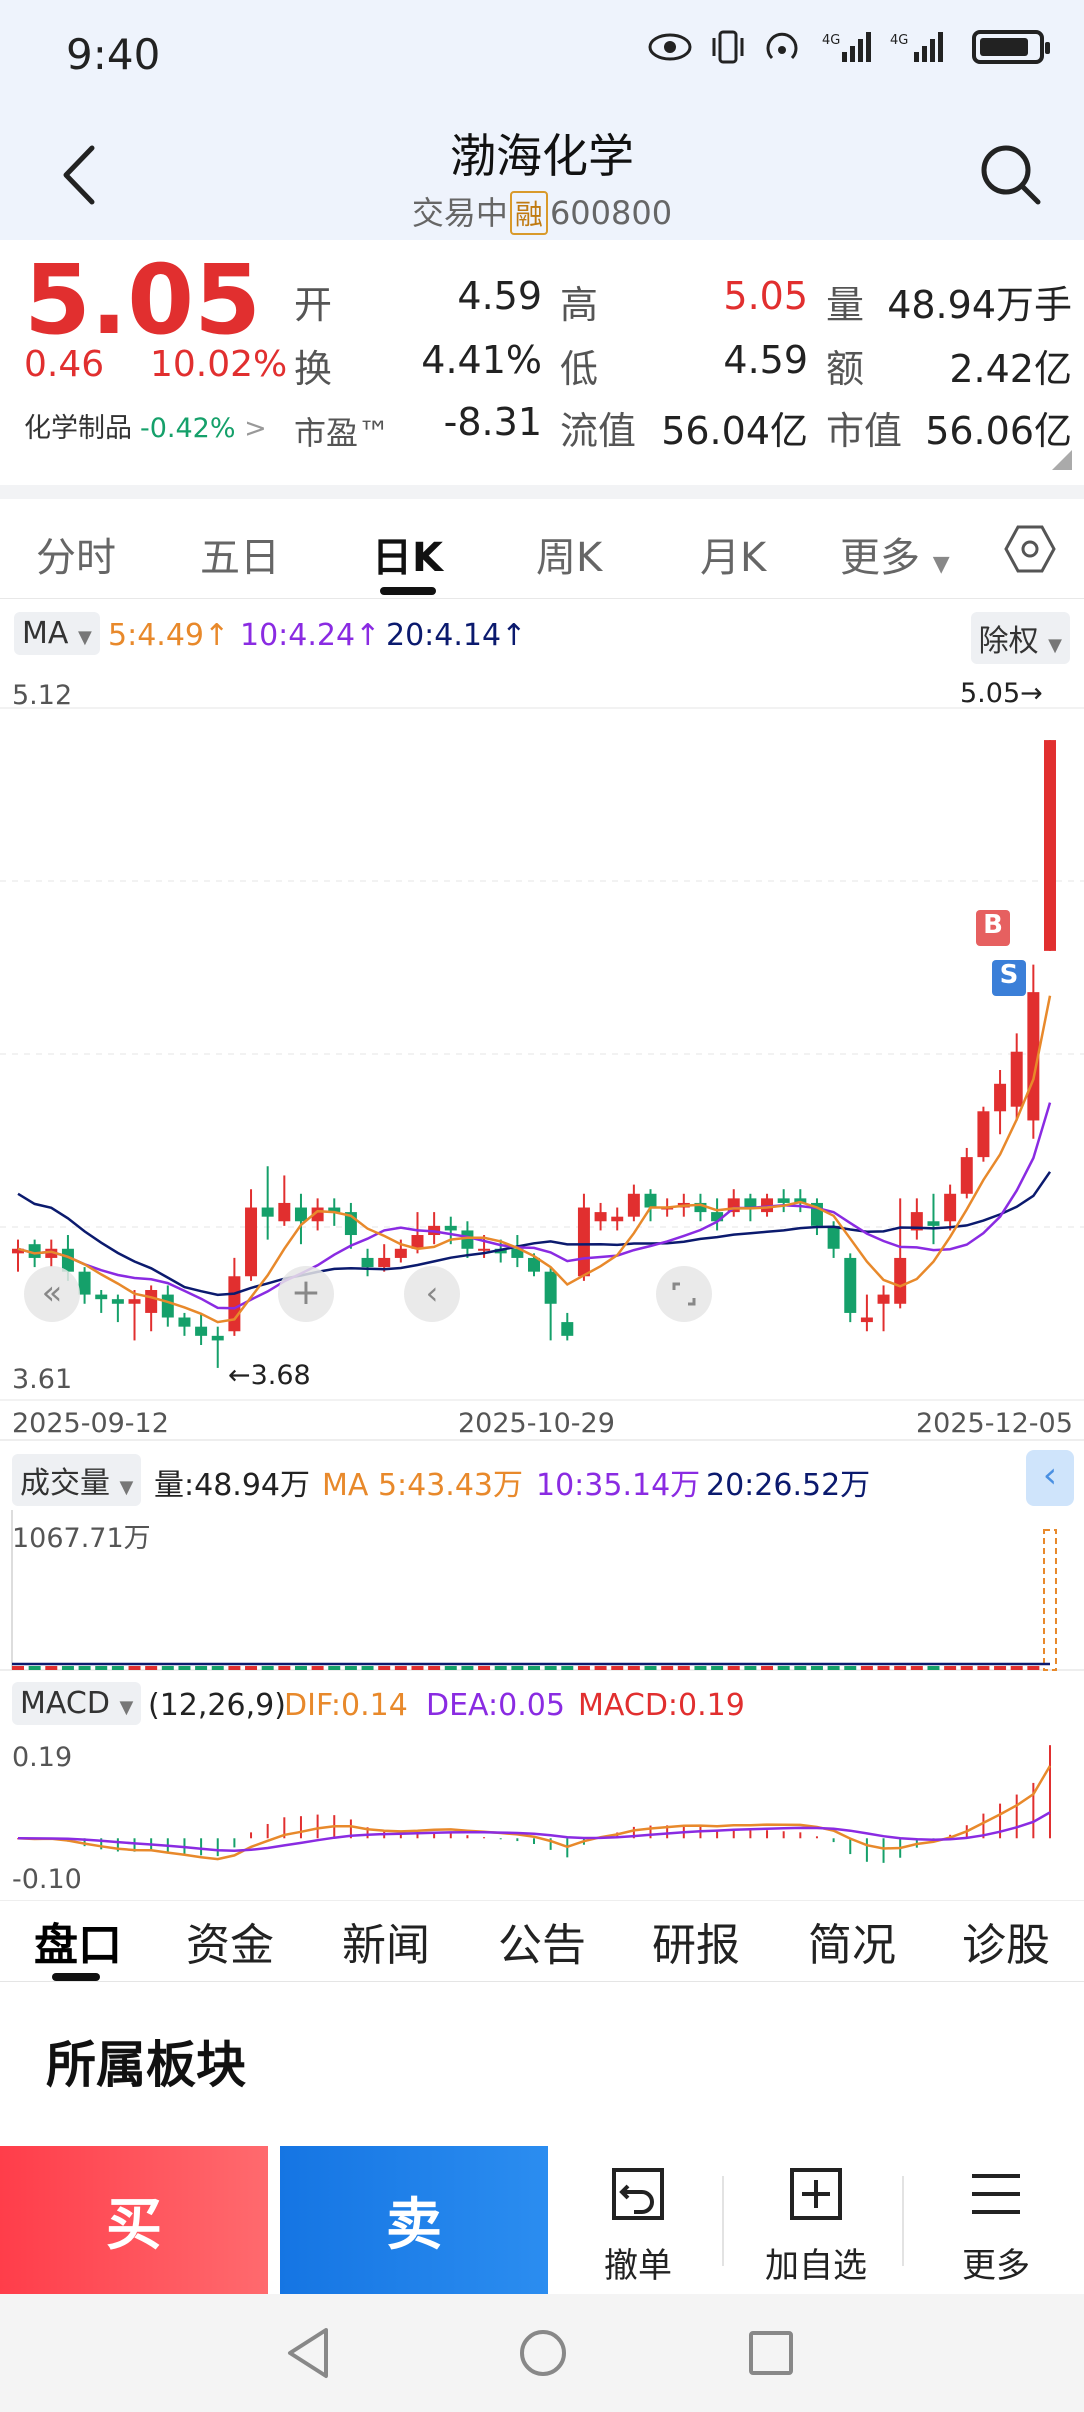 This screenshot has height=2412, width=1084. Describe the element at coordinates (542, 1945) in the screenshot. I see `tab-announcements: 公告` at that location.